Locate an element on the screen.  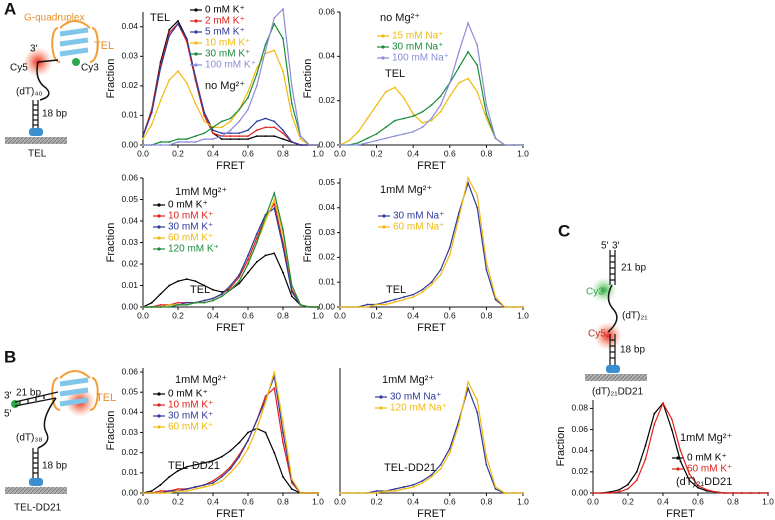
y-tick-label: 0.06 is located at coordinates (326, 11).